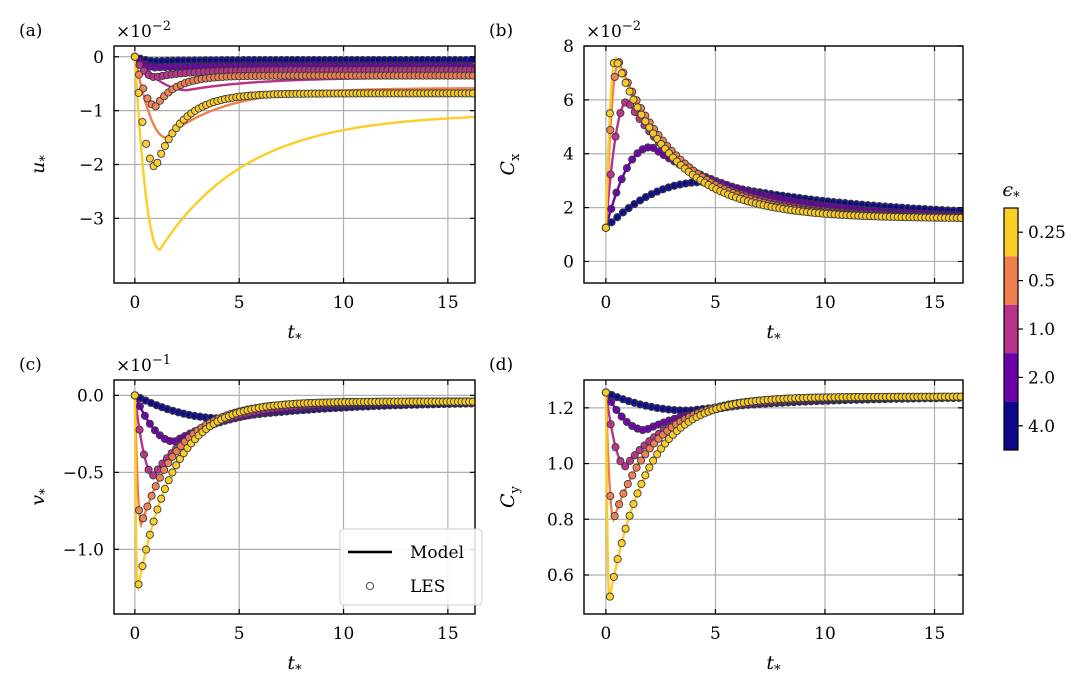 The image size is (1090, 696). Describe the element at coordinates (30, 31) in the screenshot. I see `panel-label: (a)` at that location.